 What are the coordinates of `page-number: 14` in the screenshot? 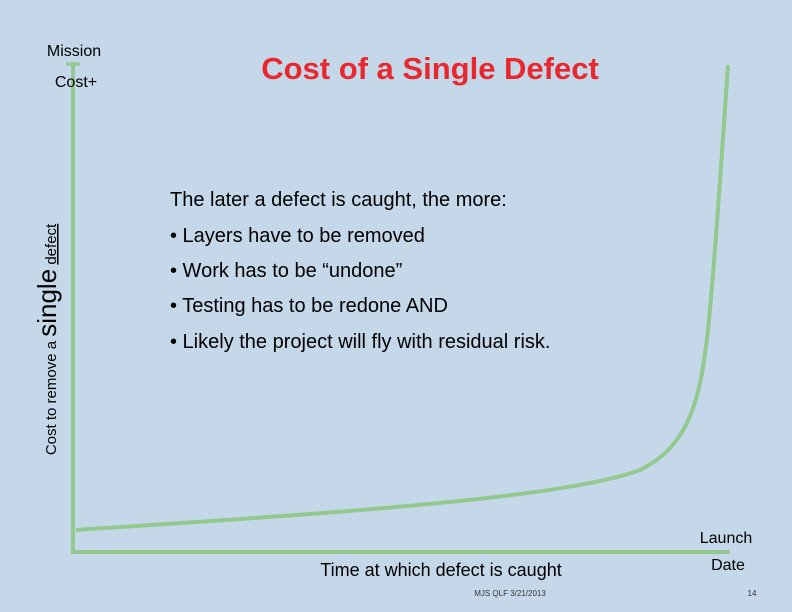 It's located at (752, 593).